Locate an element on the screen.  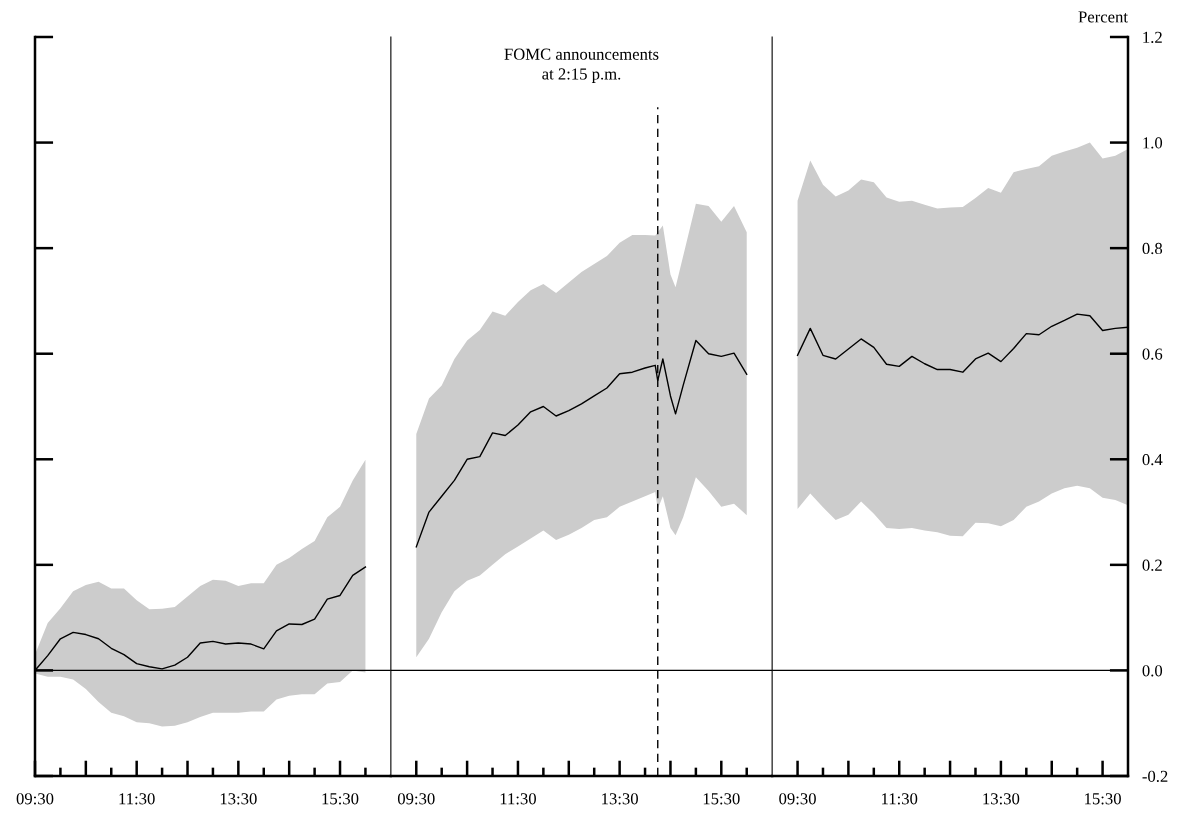
y-tick-label: 0.0 is located at coordinates (1152, 671).